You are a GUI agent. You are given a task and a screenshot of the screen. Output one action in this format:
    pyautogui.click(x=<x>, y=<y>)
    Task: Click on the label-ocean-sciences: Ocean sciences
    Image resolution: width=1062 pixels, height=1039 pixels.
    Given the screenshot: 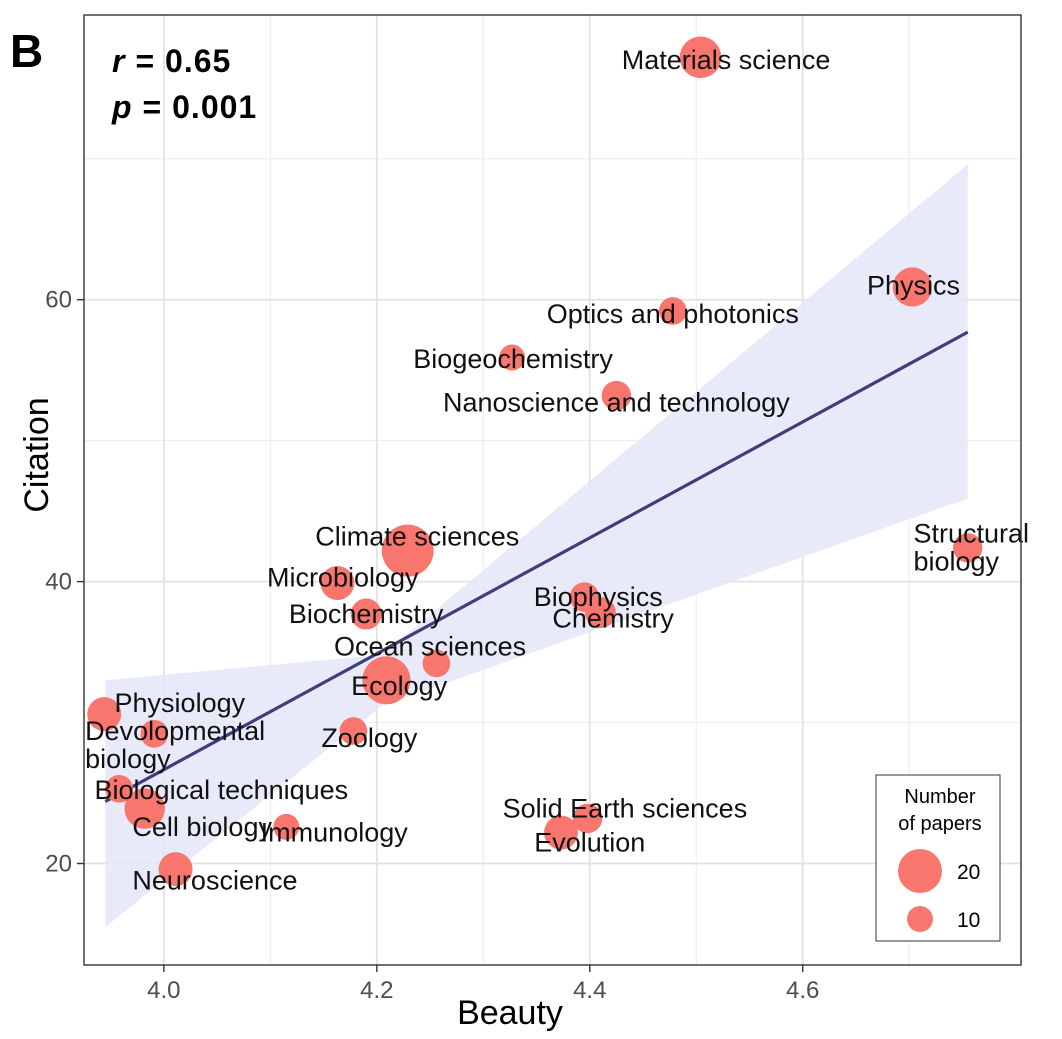 What is the action you would take?
    pyautogui.click(x=430, y=646)
    